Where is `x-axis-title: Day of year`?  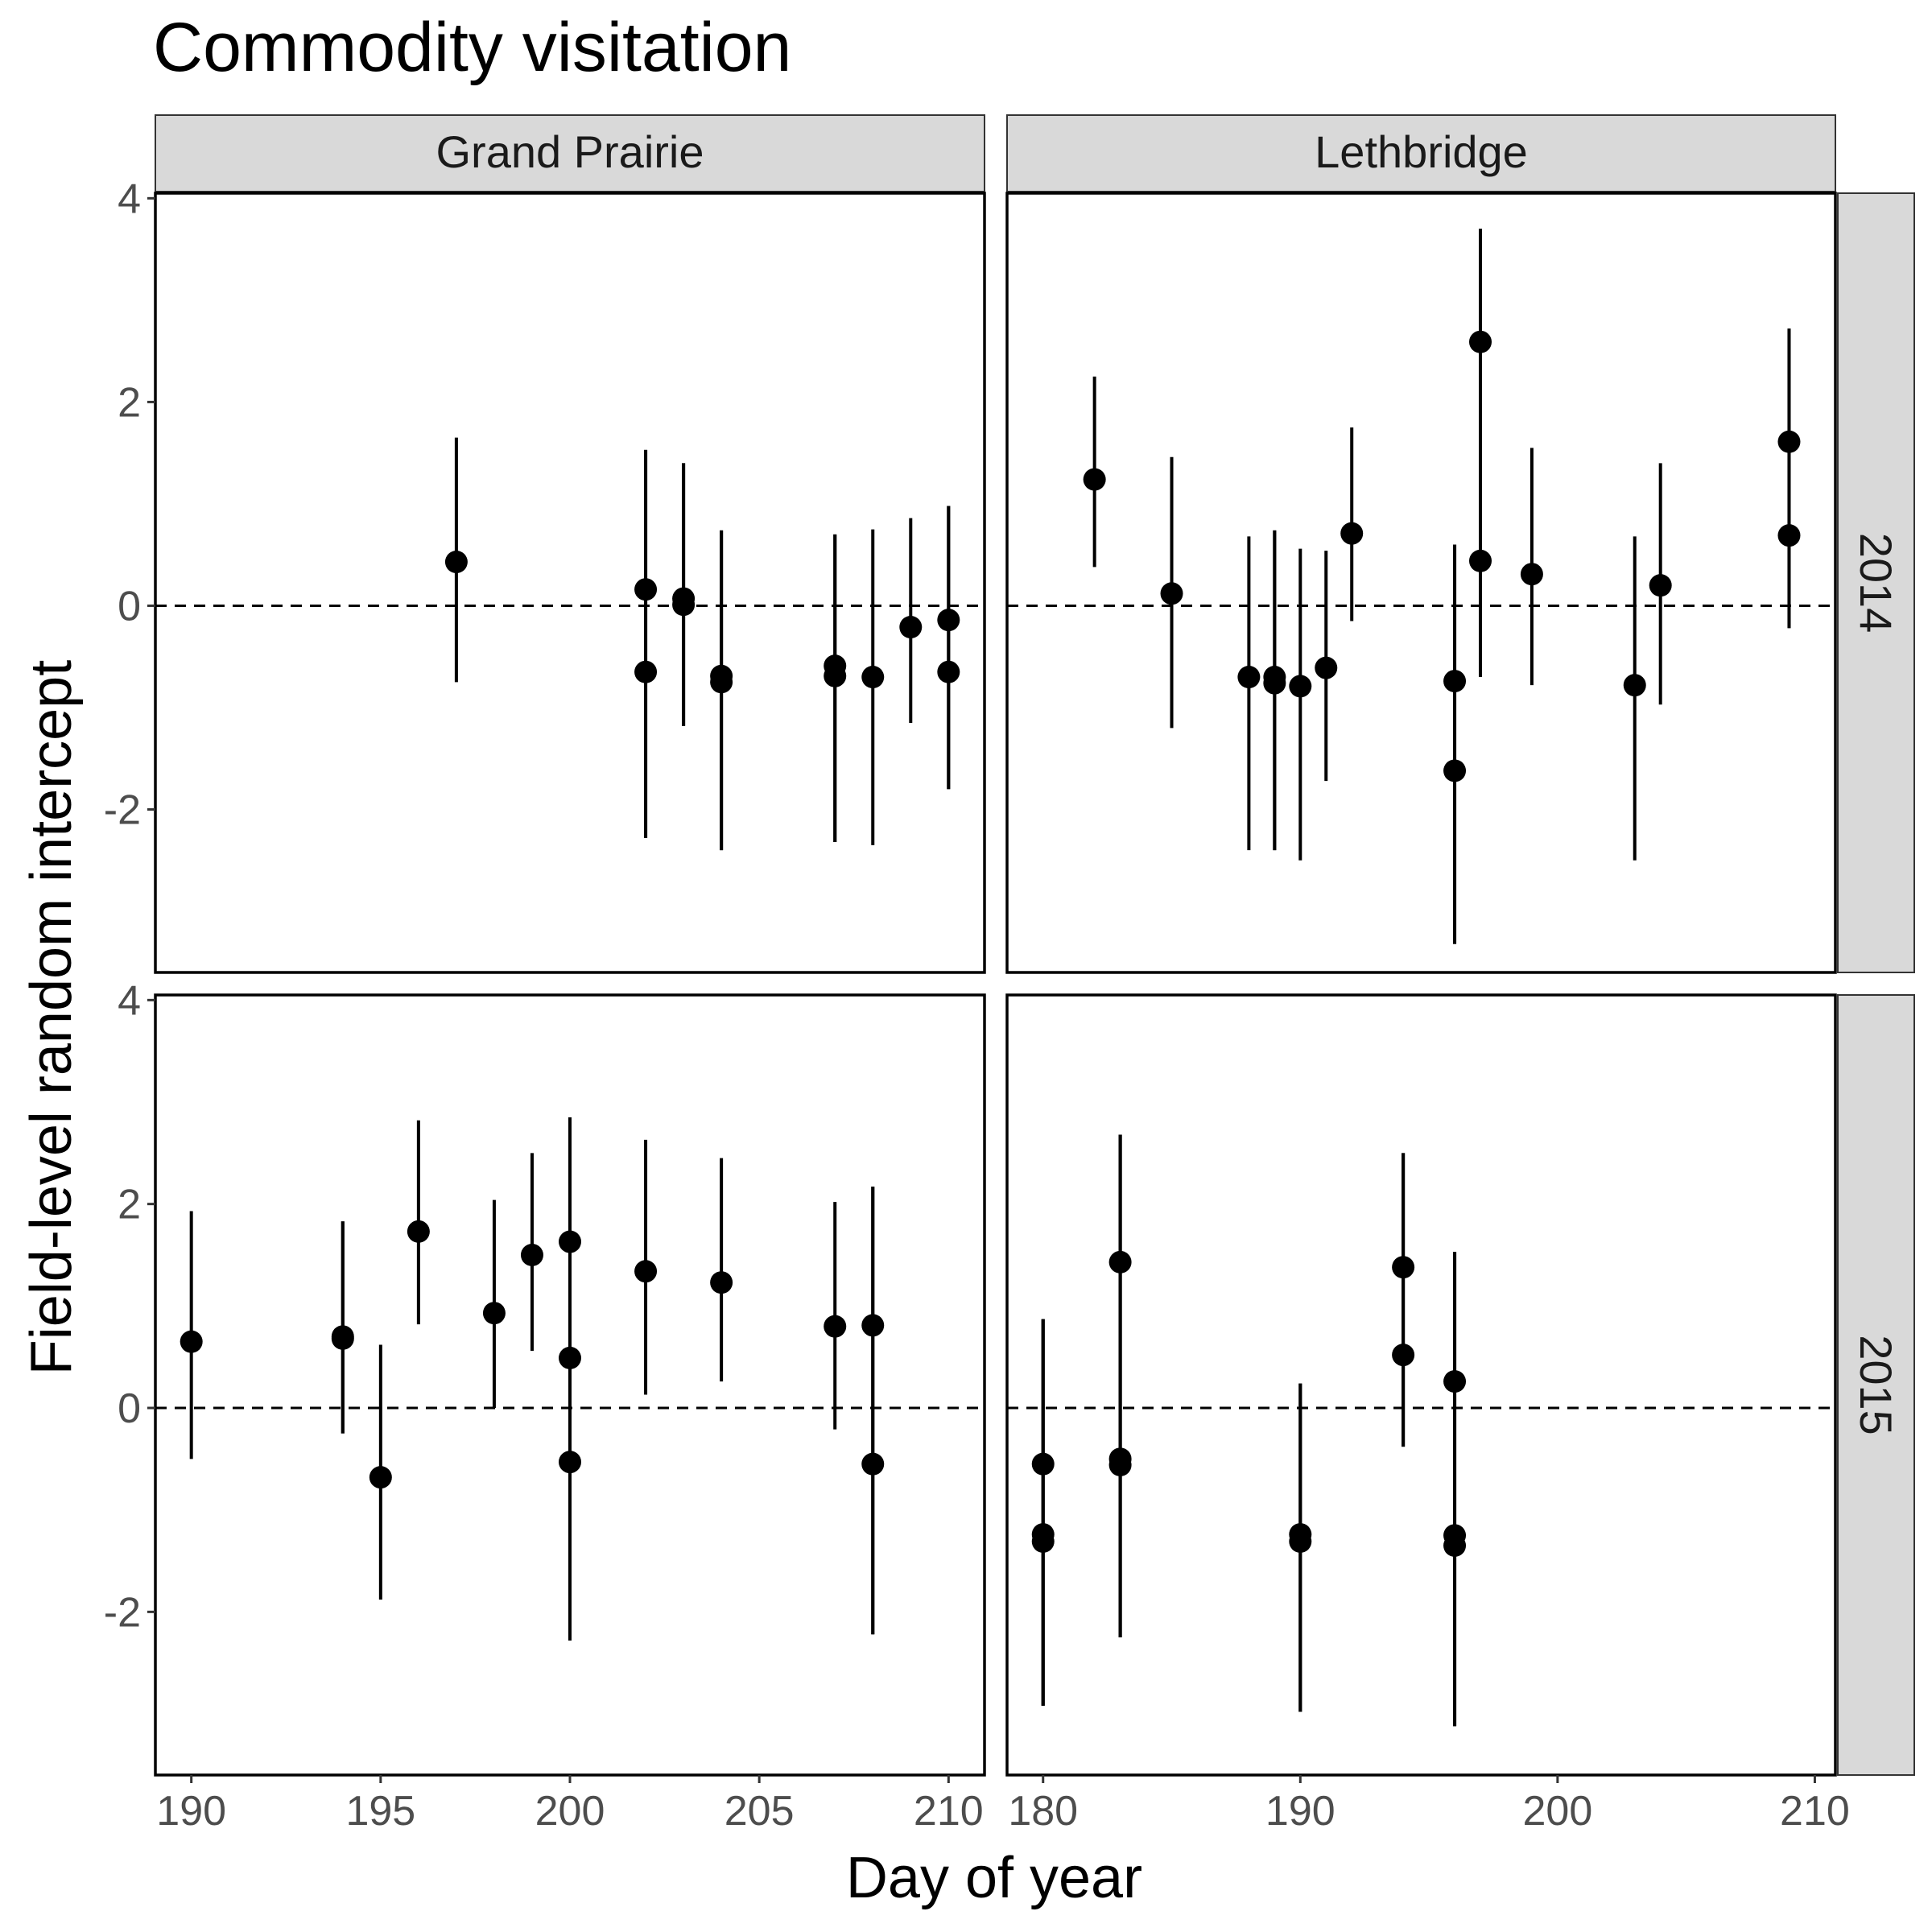
x-axis-title: Day of year is located at coordinates (994, 1878).